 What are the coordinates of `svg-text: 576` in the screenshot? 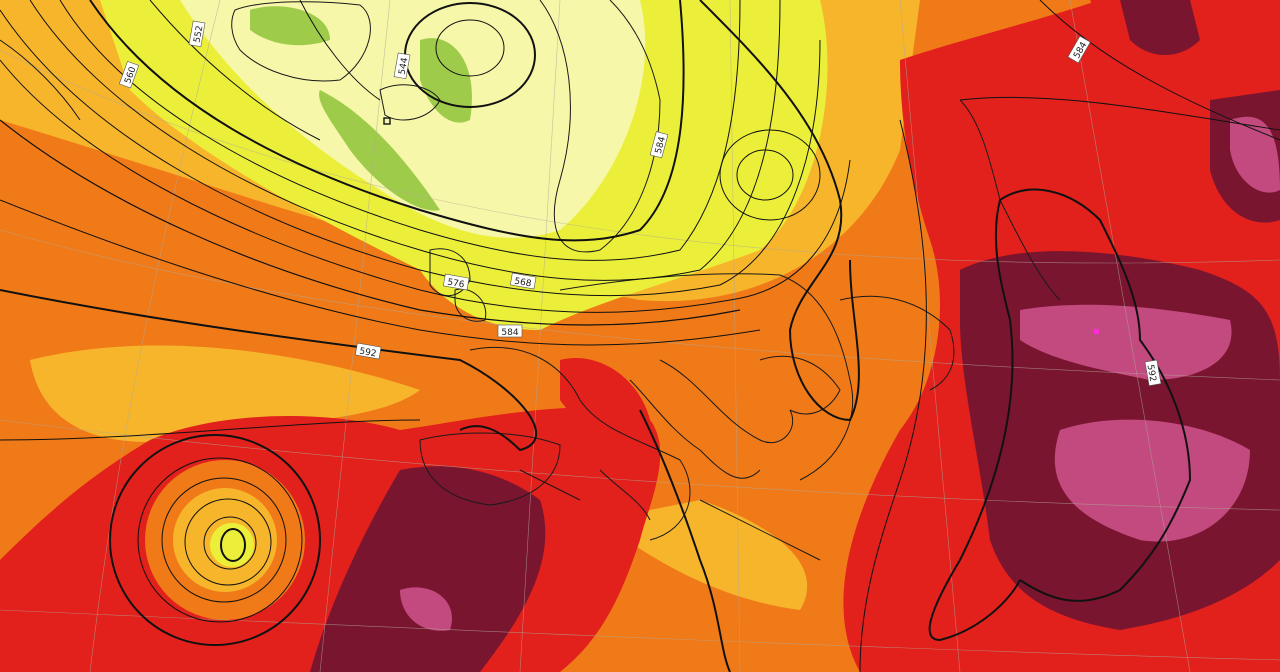 It's located at (455, 284).